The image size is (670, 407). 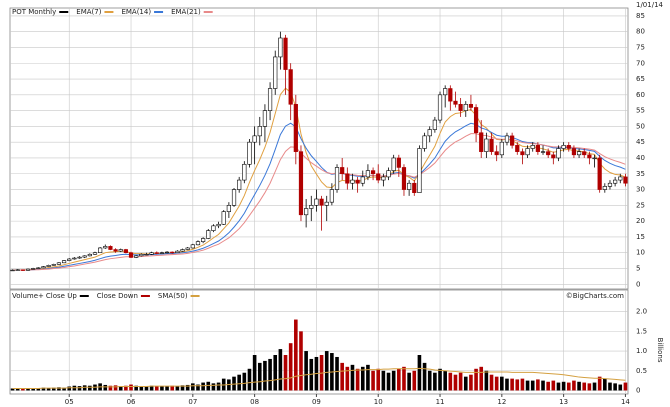 What do you see at coordinates (640, 95) in the screenshot?
I see `y-tick-label: 60` at bounding box center [640, 95].